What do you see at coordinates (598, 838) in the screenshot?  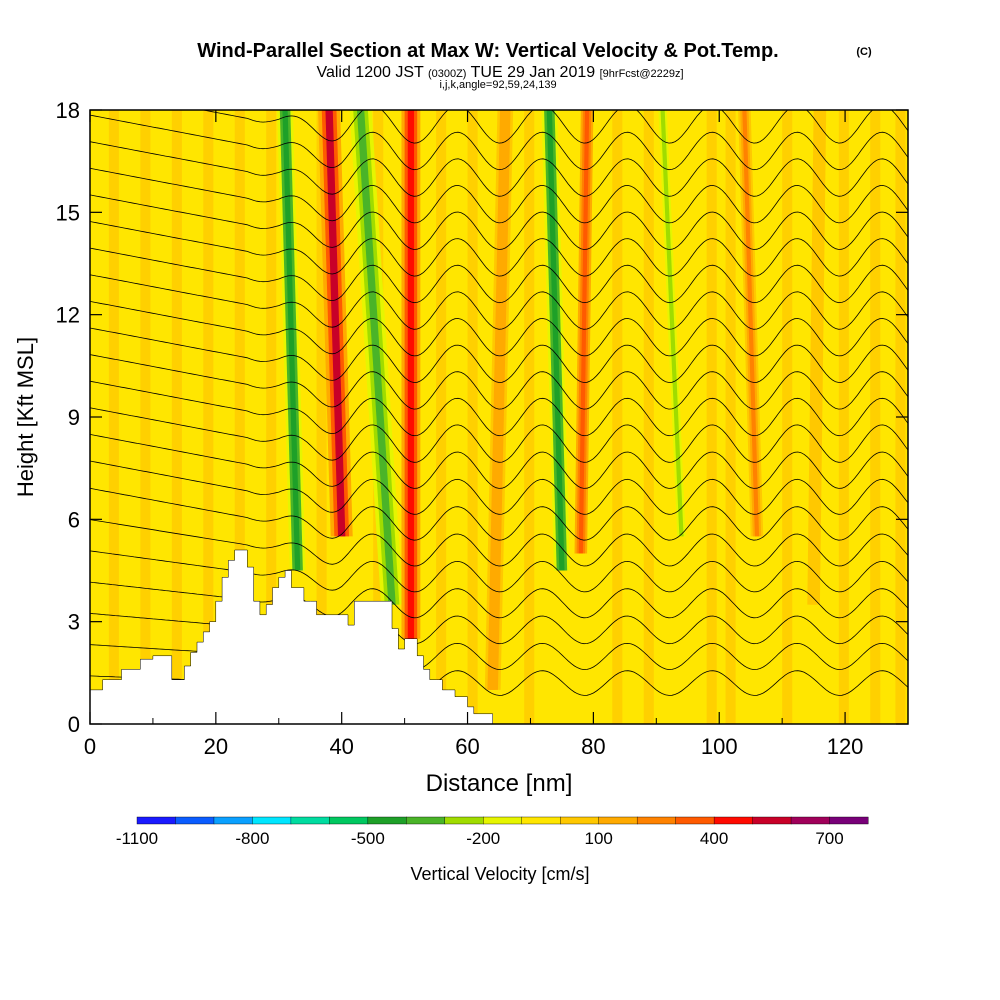 I see `colorbar-tick-label: 100` at bounding box center [598, 838].